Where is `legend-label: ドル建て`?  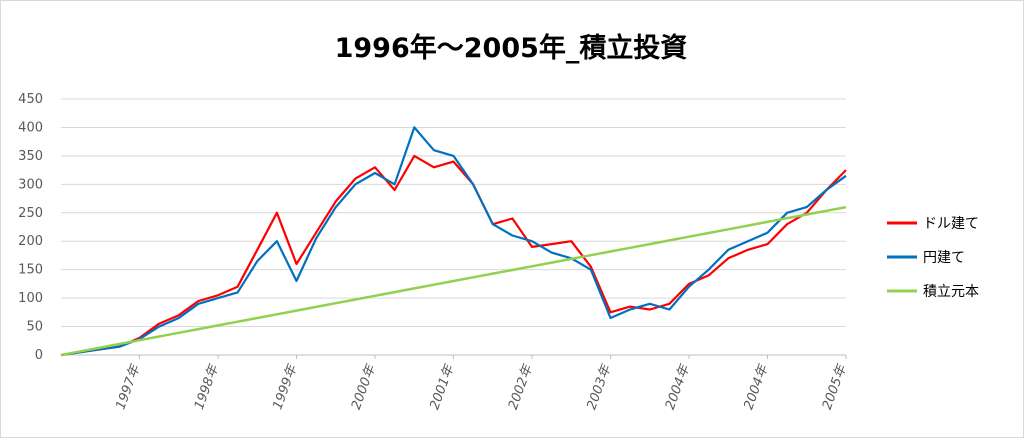 legend-label: ドル建て is located at coordinates (951, 224).